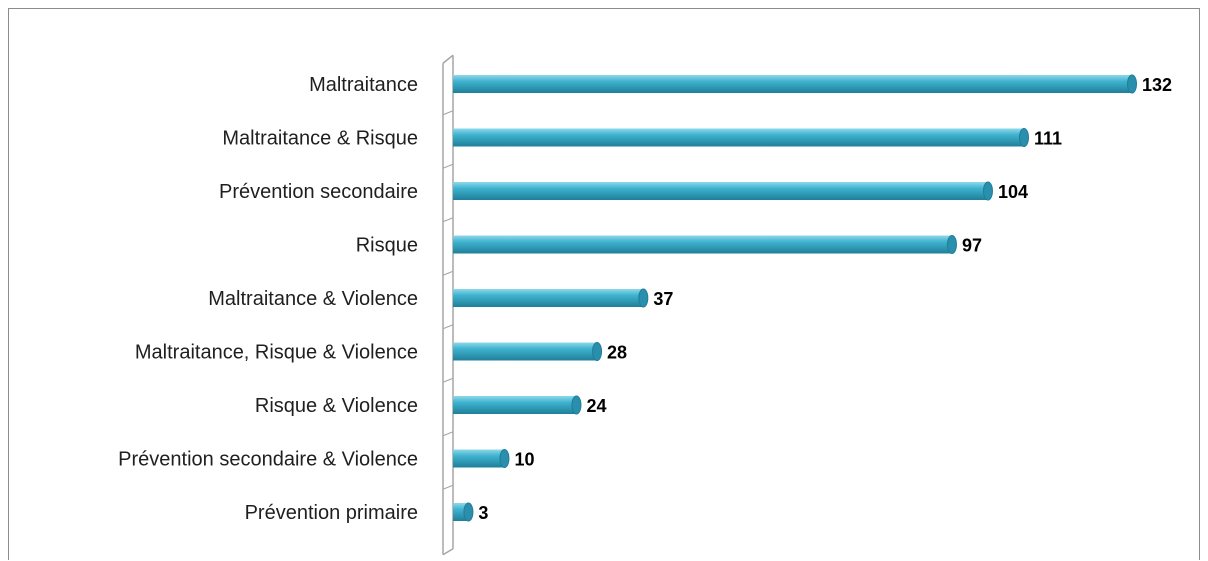  What do you see at coordinates (1013, 192) in the screenshot?
I see `value-label: 104` at bounding box center [1013, 192].